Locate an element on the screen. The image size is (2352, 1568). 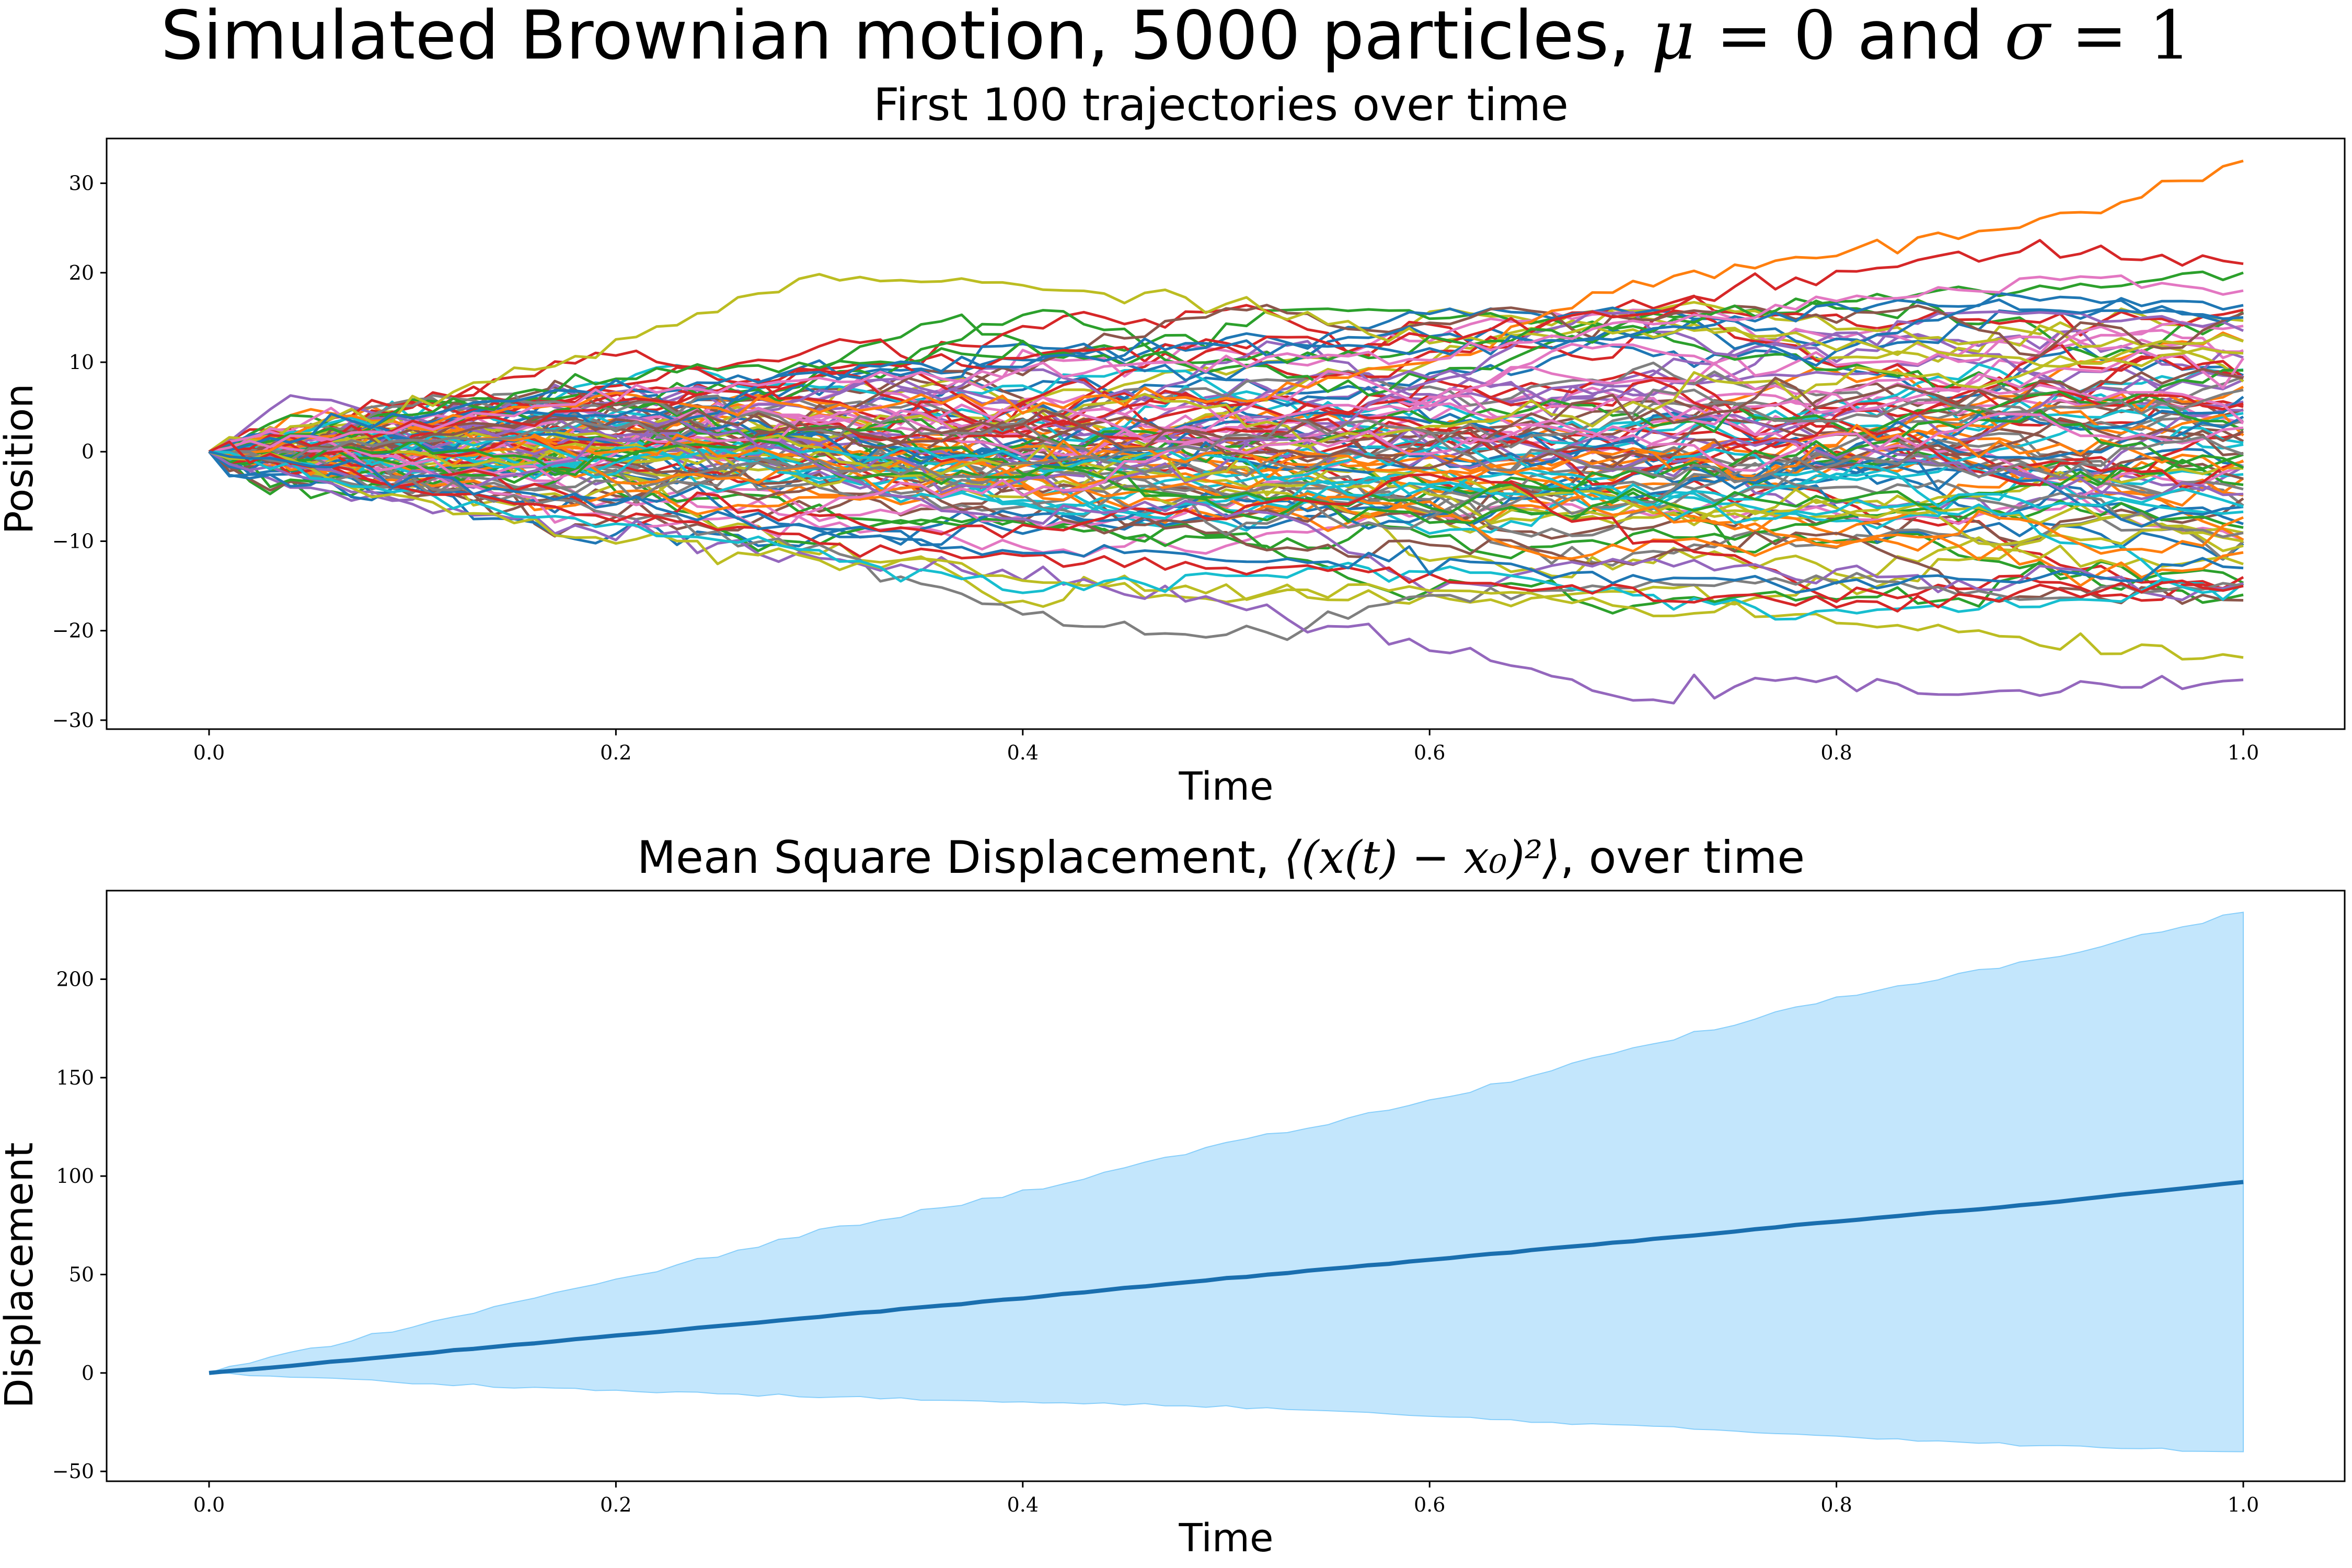
y-tick-label: 50 is located at coordinates (81, 1274).